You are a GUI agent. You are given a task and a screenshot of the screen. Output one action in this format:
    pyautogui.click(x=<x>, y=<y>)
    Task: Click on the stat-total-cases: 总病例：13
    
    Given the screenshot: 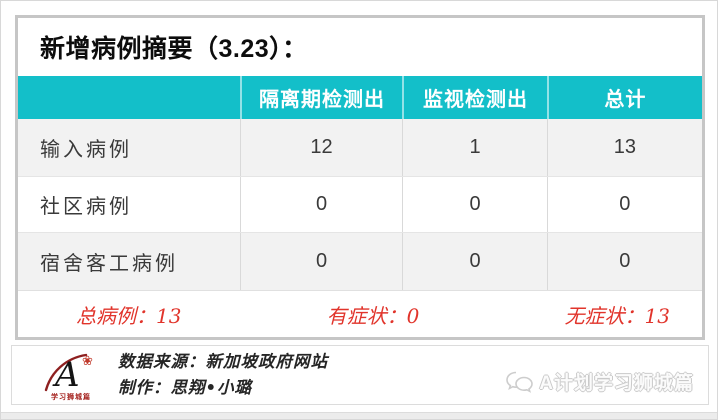 What is the action you would take?
    pyautogui.click(x=128, y=314)
    